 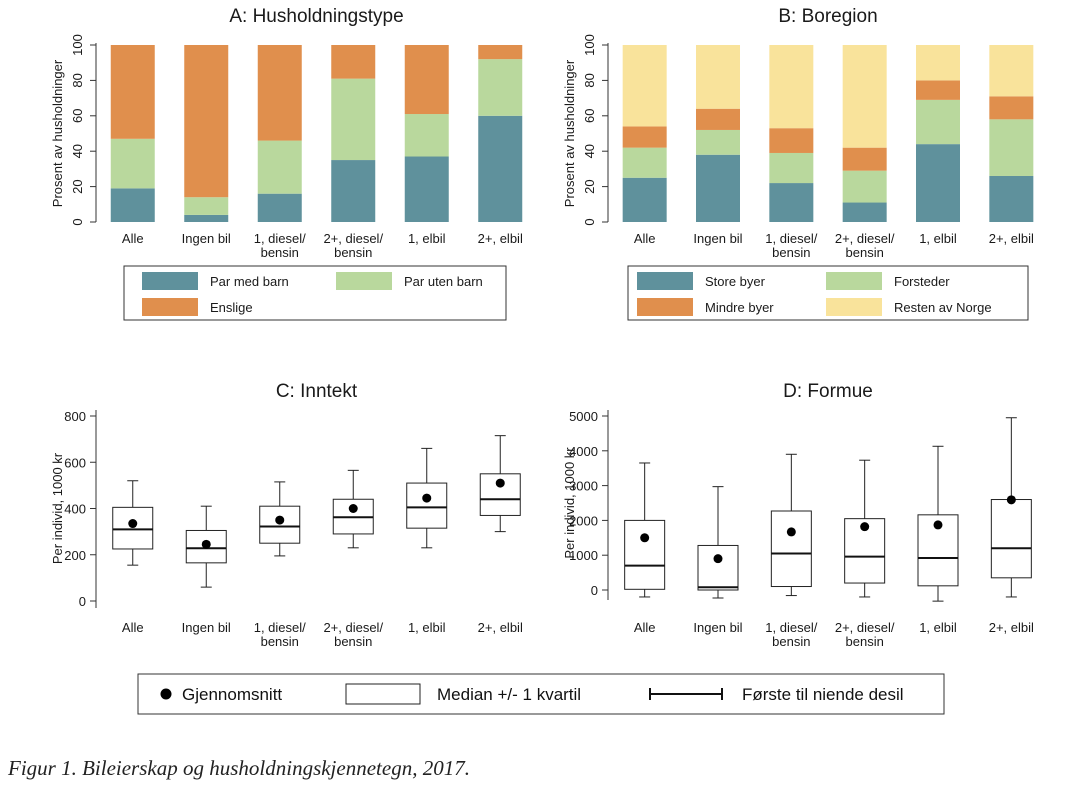 I want to click on legend-label-par-med-barn: Par med barn, so click(x=249, y=281).